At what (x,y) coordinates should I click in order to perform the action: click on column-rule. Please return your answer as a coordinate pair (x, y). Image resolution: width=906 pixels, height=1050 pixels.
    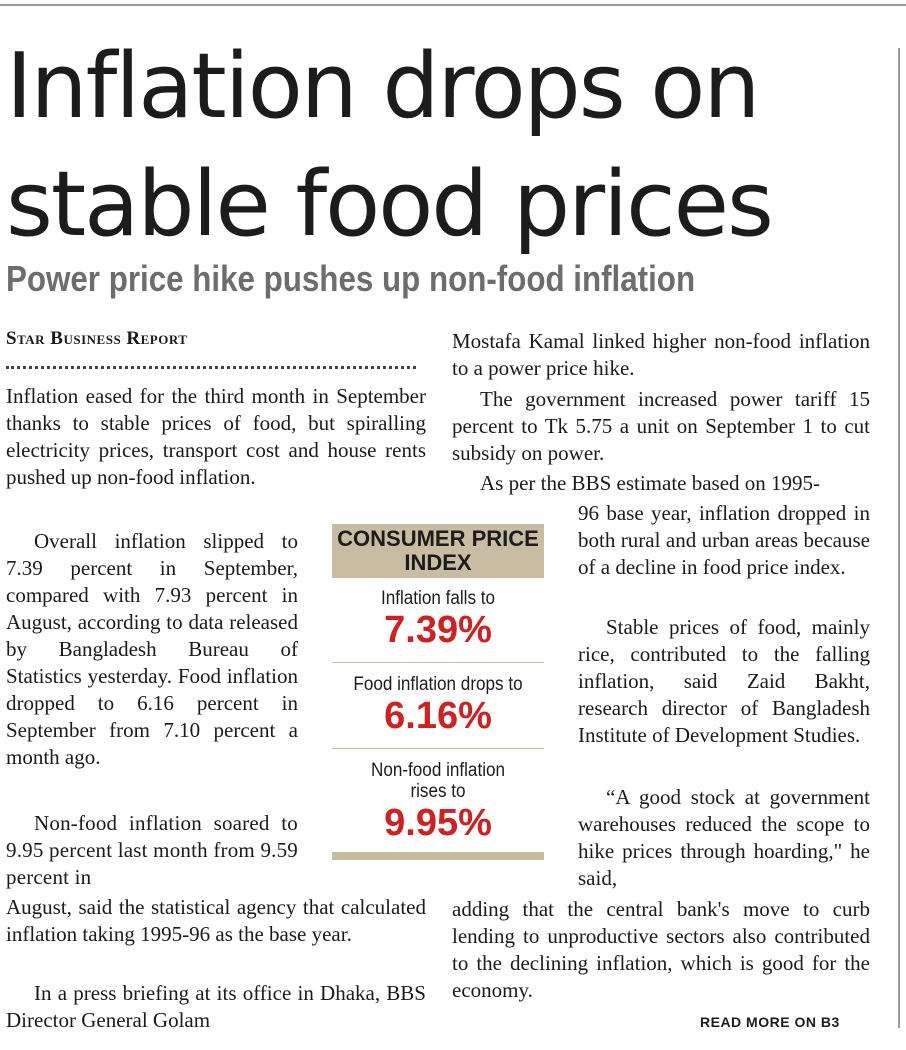
    Looking at the image, I should click on (899, 538).